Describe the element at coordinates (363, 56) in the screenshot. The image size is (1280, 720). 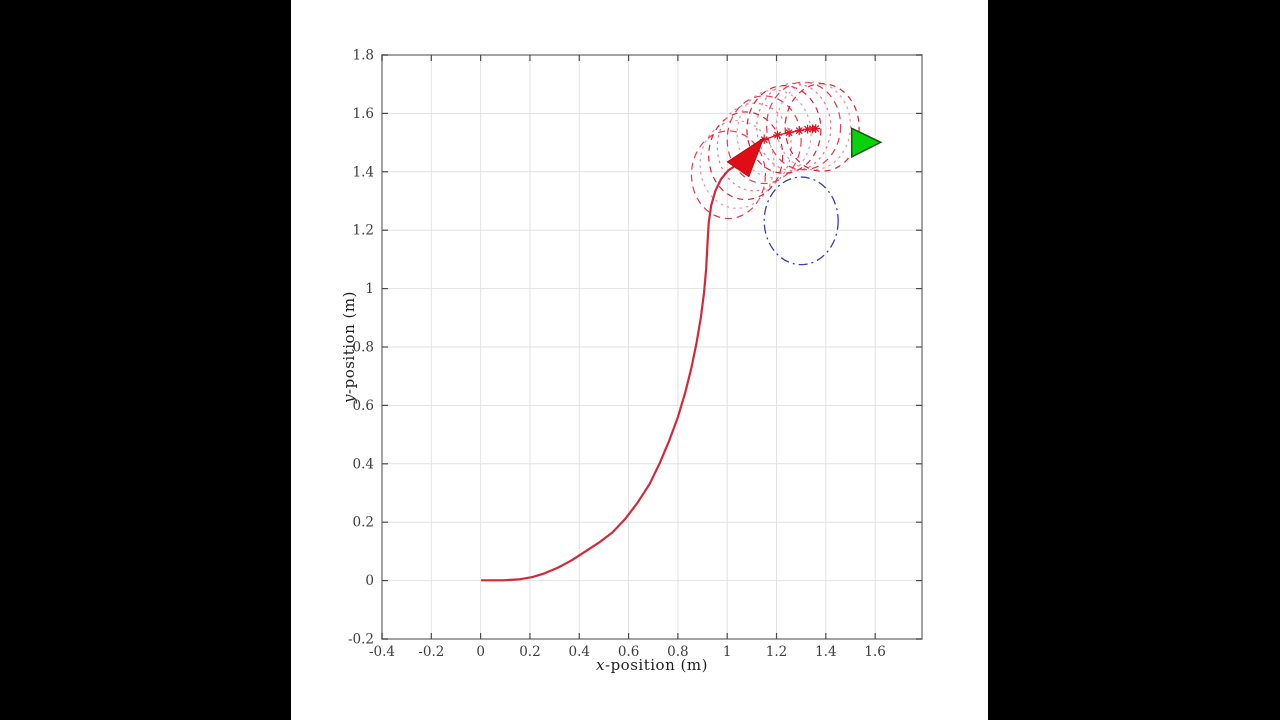
I see `y-tick-label: 1.8` at that location.